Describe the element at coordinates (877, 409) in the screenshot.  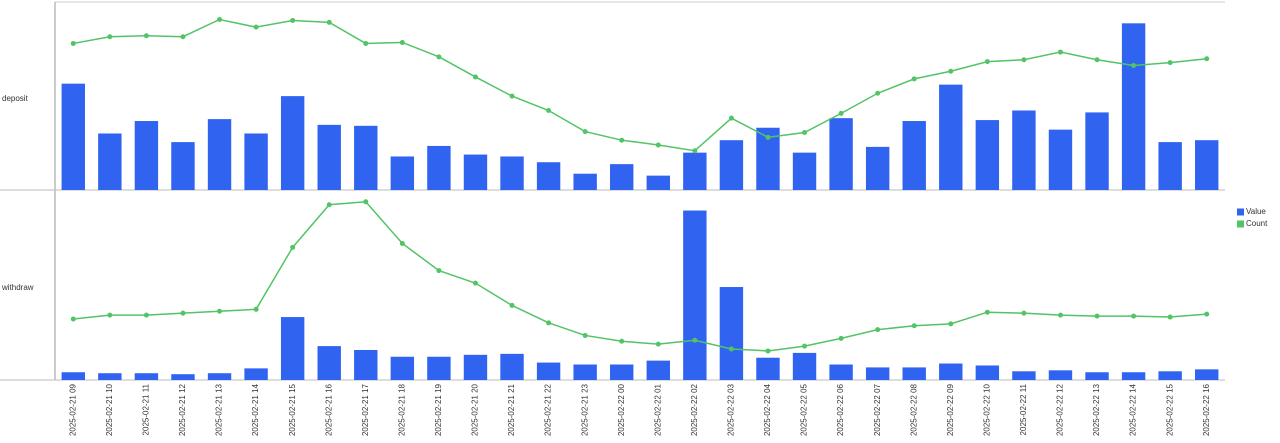
I see `x-tick-label: 2025-02-22 07` at that location.